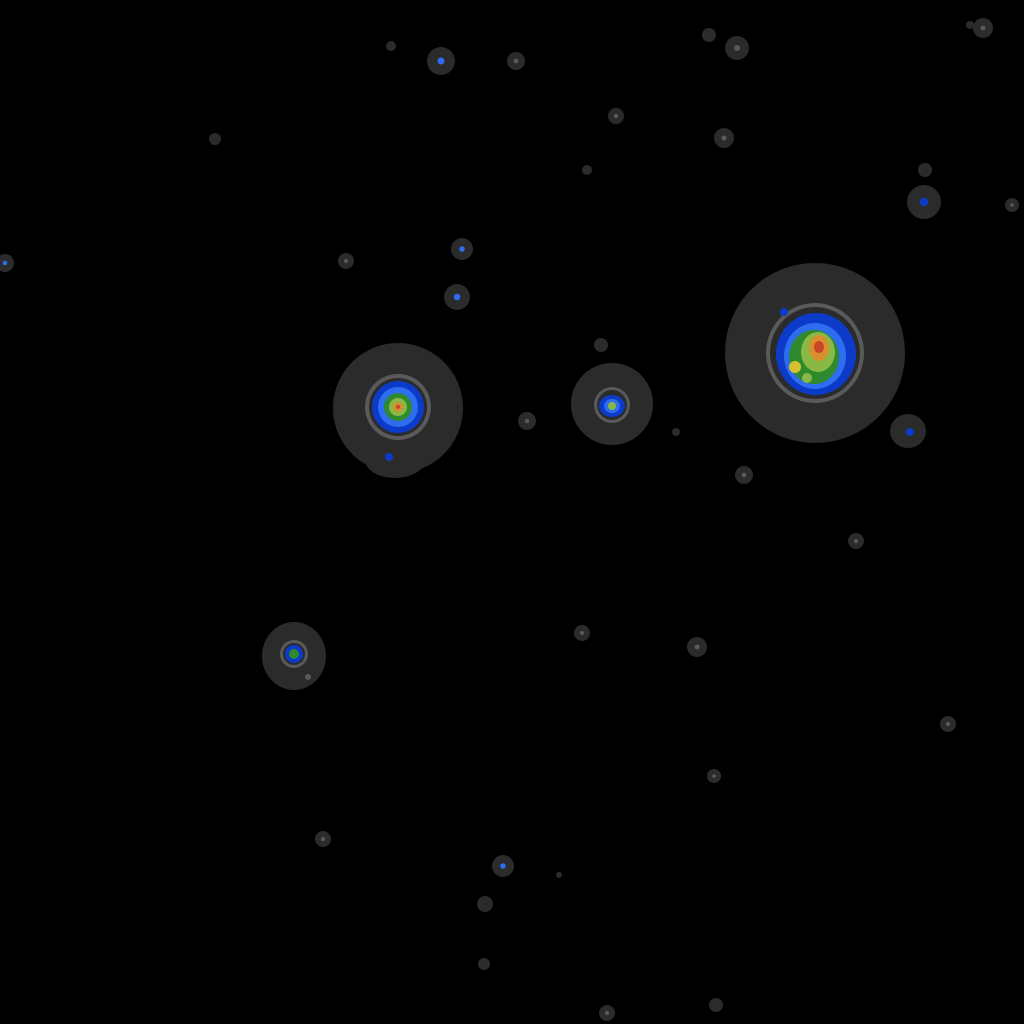 The height and width of the screenshot is (1024, 1024). What do you see at coordinates (398, 410) in the screenshot?
I see `blob-medium` at bounding box center [398, 410].